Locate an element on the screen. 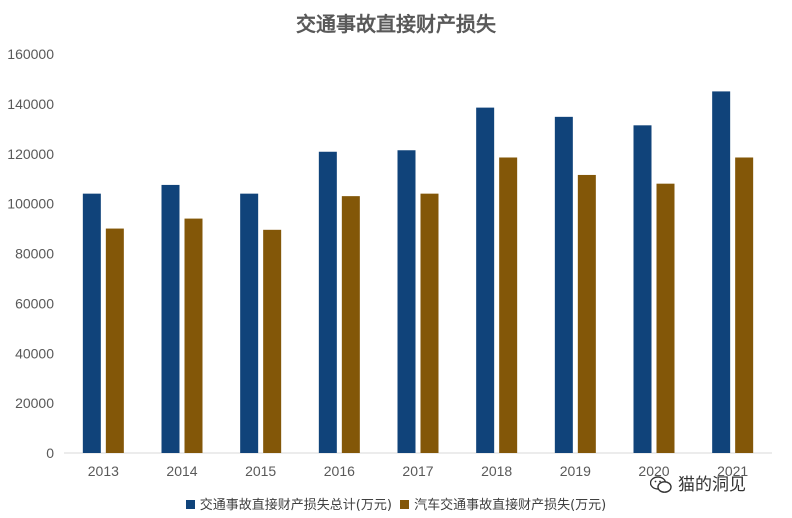  legend: 交通事故直接财产损失总计(万元) 汽车交通事故直接财产损失(万元) is located at coordinates (396, 503).